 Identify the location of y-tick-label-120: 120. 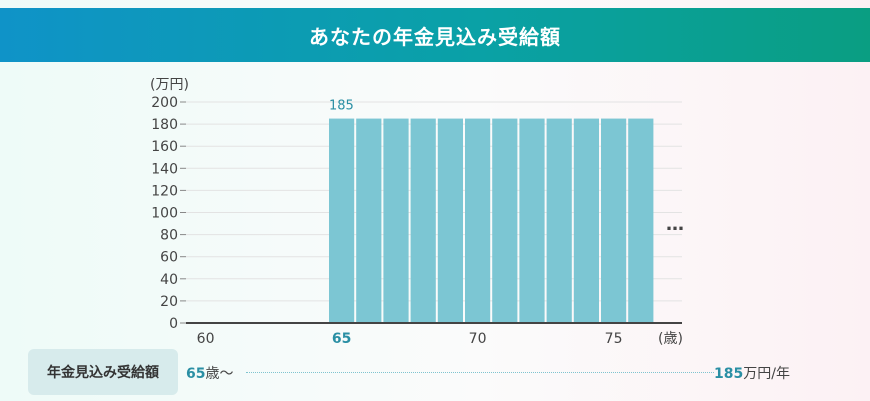
(164, 191).